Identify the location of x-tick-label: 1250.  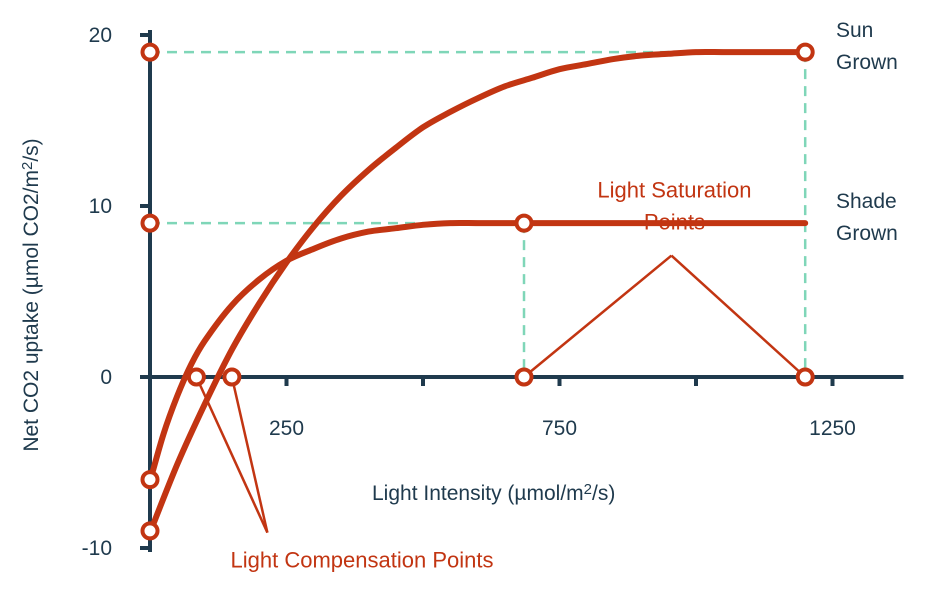
(832, 428).